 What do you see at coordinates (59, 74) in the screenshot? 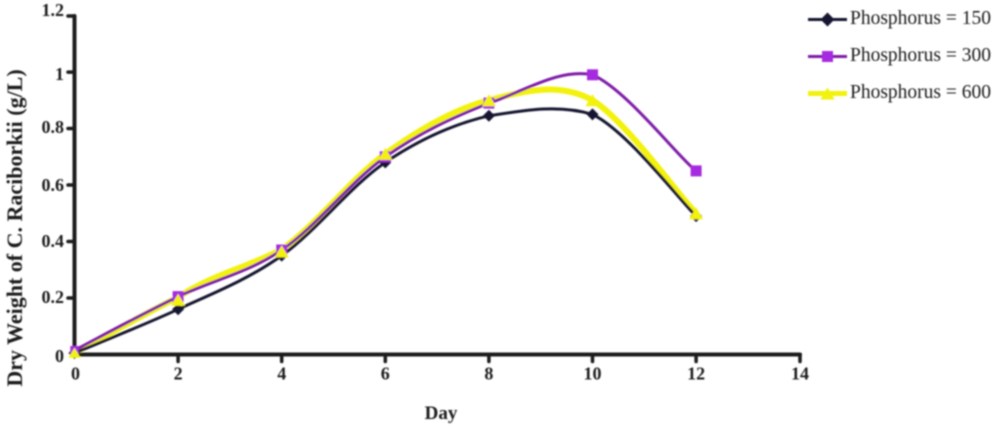
I see `svg-text: 1` at bounding box center [59, 74].